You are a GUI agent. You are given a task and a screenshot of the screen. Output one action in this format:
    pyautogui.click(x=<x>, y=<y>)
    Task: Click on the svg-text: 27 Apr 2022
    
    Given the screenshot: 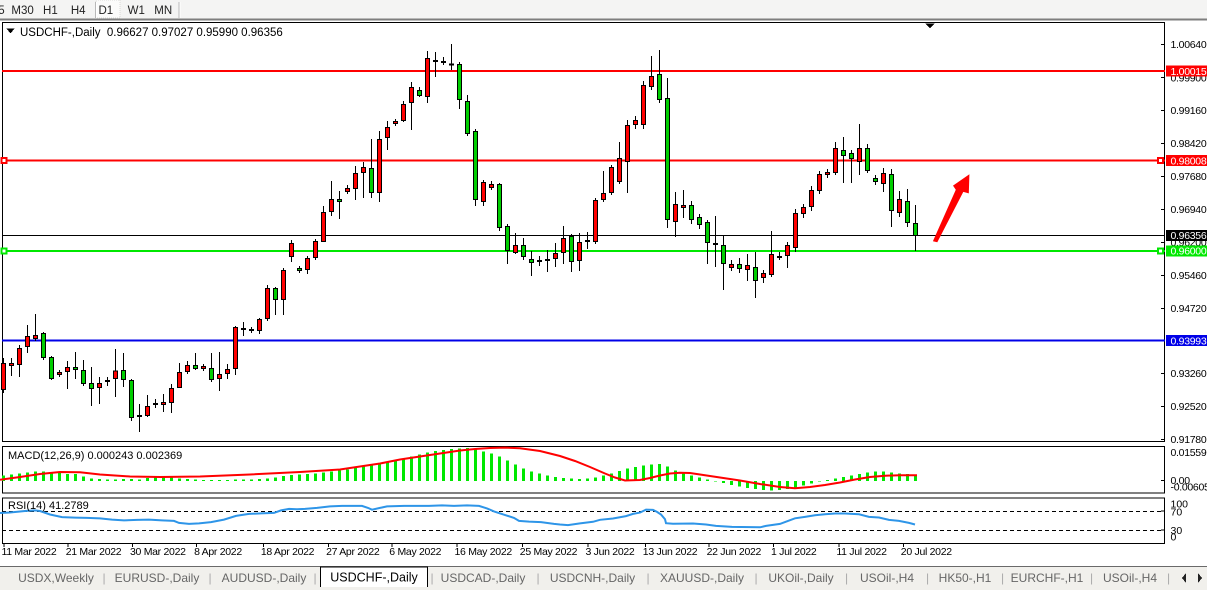 What is the action you would take?
    pyautogui.click(x=353, y=552)
    